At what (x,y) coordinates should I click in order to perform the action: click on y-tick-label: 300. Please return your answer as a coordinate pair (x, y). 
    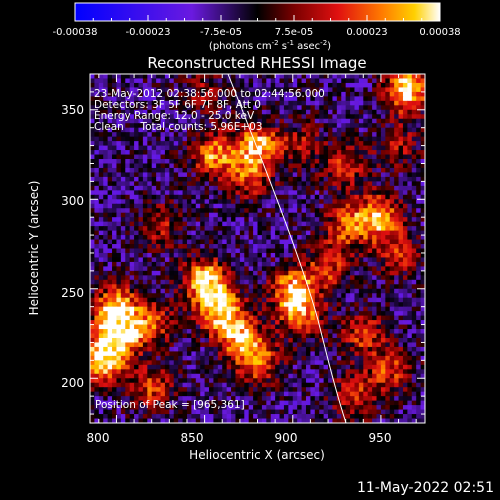
    Looking at the image, I should click on (72, 201).